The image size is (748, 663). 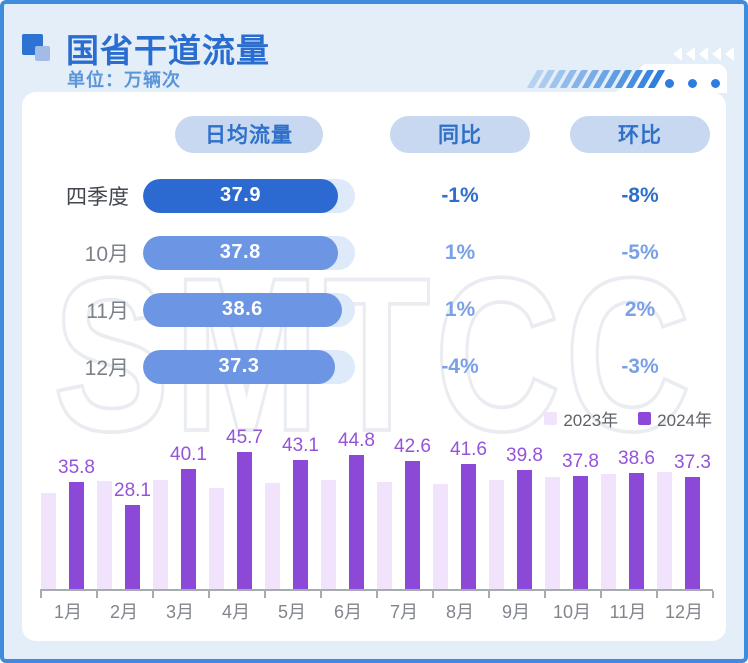 What do you see at coordinates (460, 366) in the screenshot?
I see `yoy-value: -4%` at bounding box center [460, 366].